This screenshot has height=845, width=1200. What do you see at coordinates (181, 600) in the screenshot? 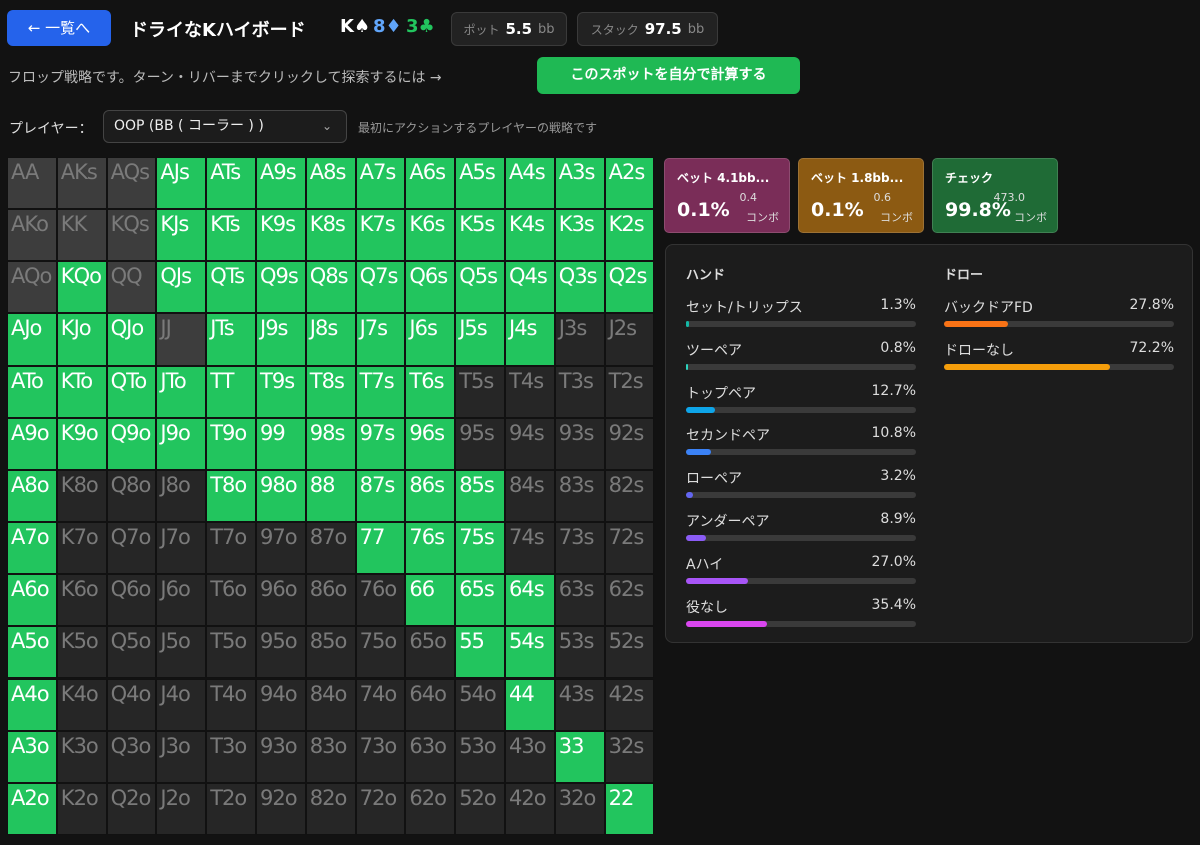
I see `hand-cell: J6o` at bounding box center [181, 600].